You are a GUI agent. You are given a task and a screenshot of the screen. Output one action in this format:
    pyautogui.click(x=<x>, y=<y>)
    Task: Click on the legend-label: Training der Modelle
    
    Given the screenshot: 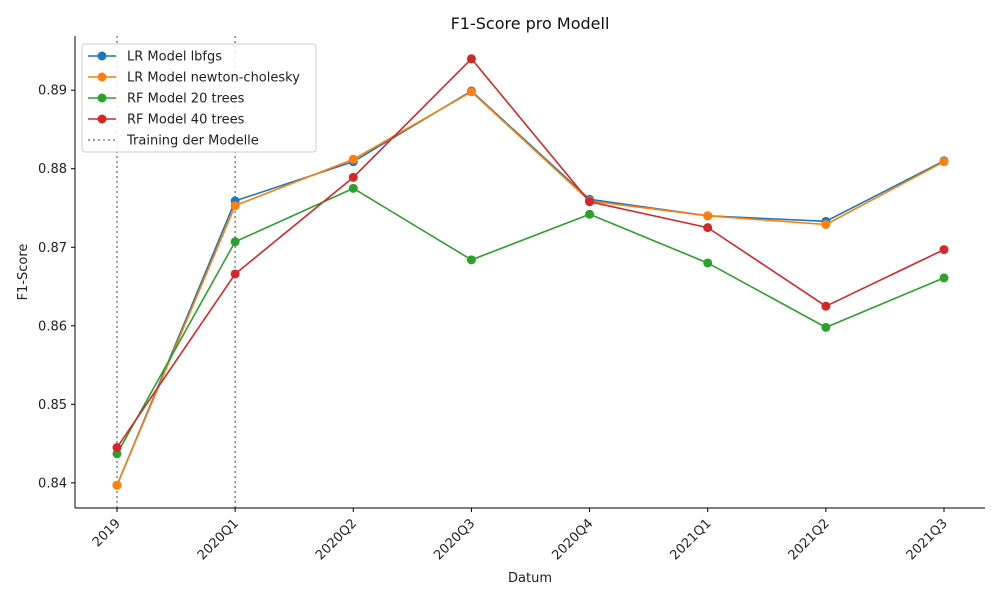 What is the action you would take?
    pyautogui.click(x=192, y=141)
    